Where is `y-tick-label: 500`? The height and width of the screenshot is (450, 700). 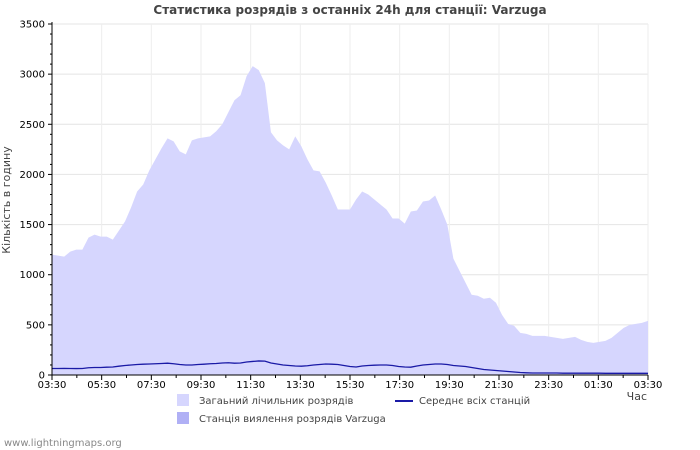 y-tick-label: 500 is located at coordinates (35, 325).